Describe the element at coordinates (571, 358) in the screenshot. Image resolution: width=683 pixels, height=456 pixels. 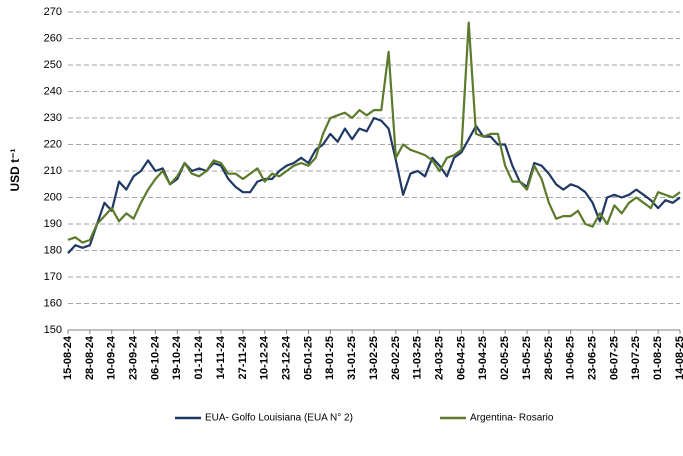
I see `x-tick-label: 10-06-25` at that location.